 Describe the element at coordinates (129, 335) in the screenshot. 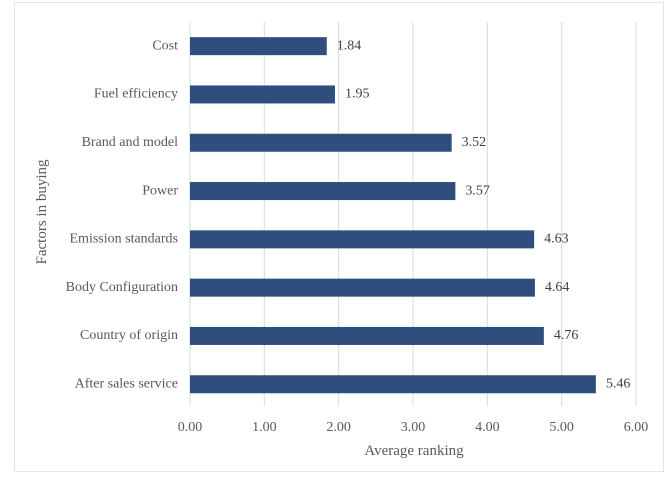

I see `category-label: Country of origin` at that location.